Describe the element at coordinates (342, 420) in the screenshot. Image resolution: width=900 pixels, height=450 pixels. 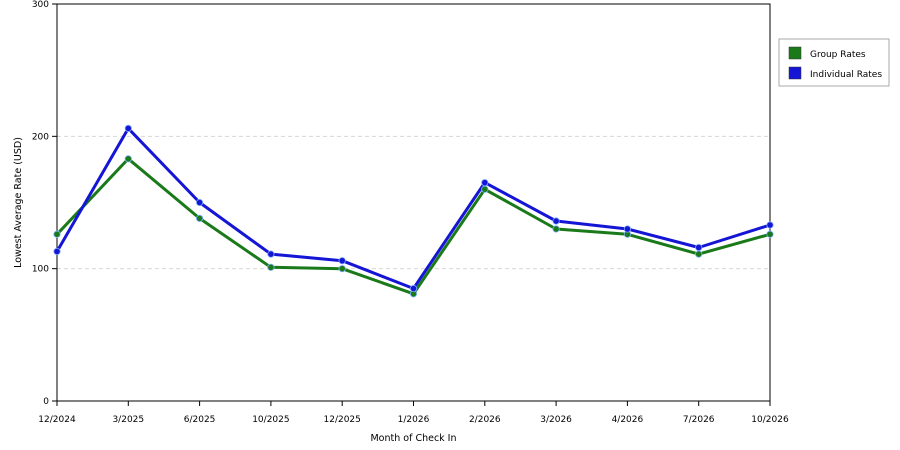
I see `x-tick-label: 12/2025` at that location.